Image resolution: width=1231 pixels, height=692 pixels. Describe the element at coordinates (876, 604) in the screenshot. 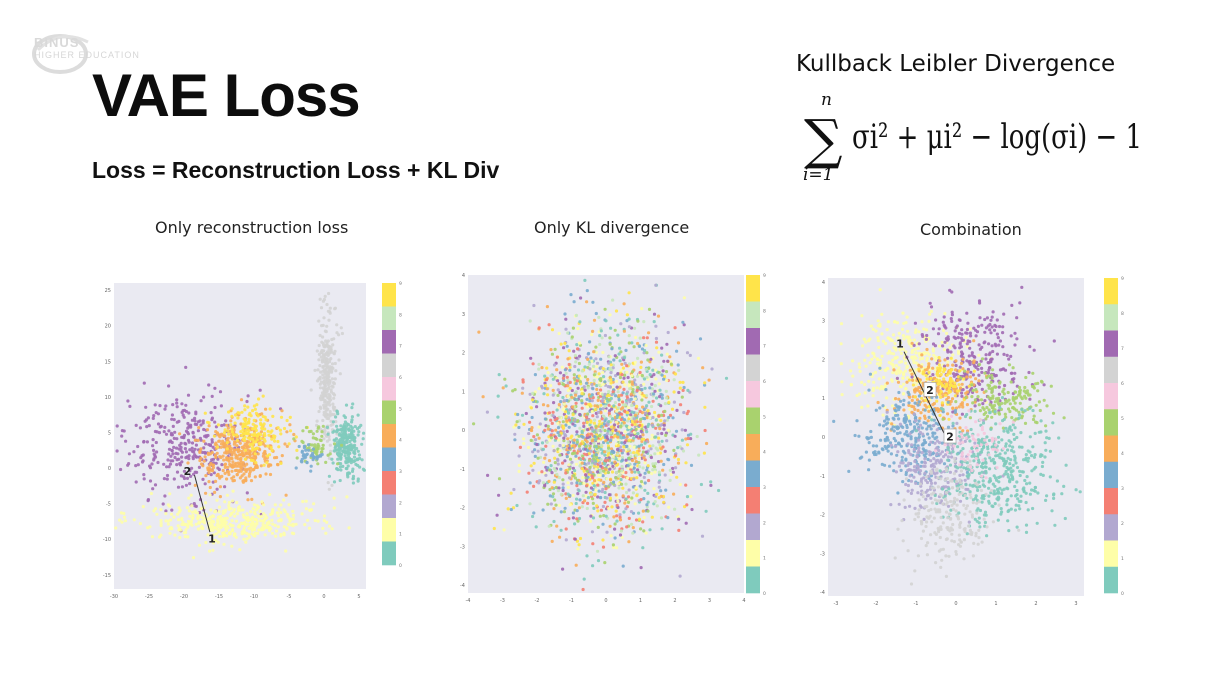

I see `x-tick-label: -2` at that location.